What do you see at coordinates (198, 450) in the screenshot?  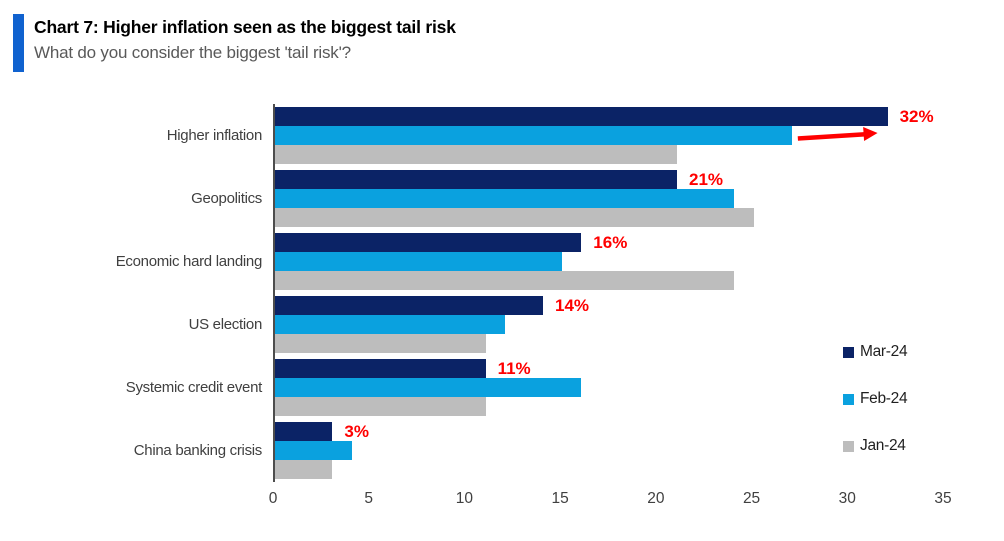 I see `category-label: China banking crisis` at bounding box center [198, 450].